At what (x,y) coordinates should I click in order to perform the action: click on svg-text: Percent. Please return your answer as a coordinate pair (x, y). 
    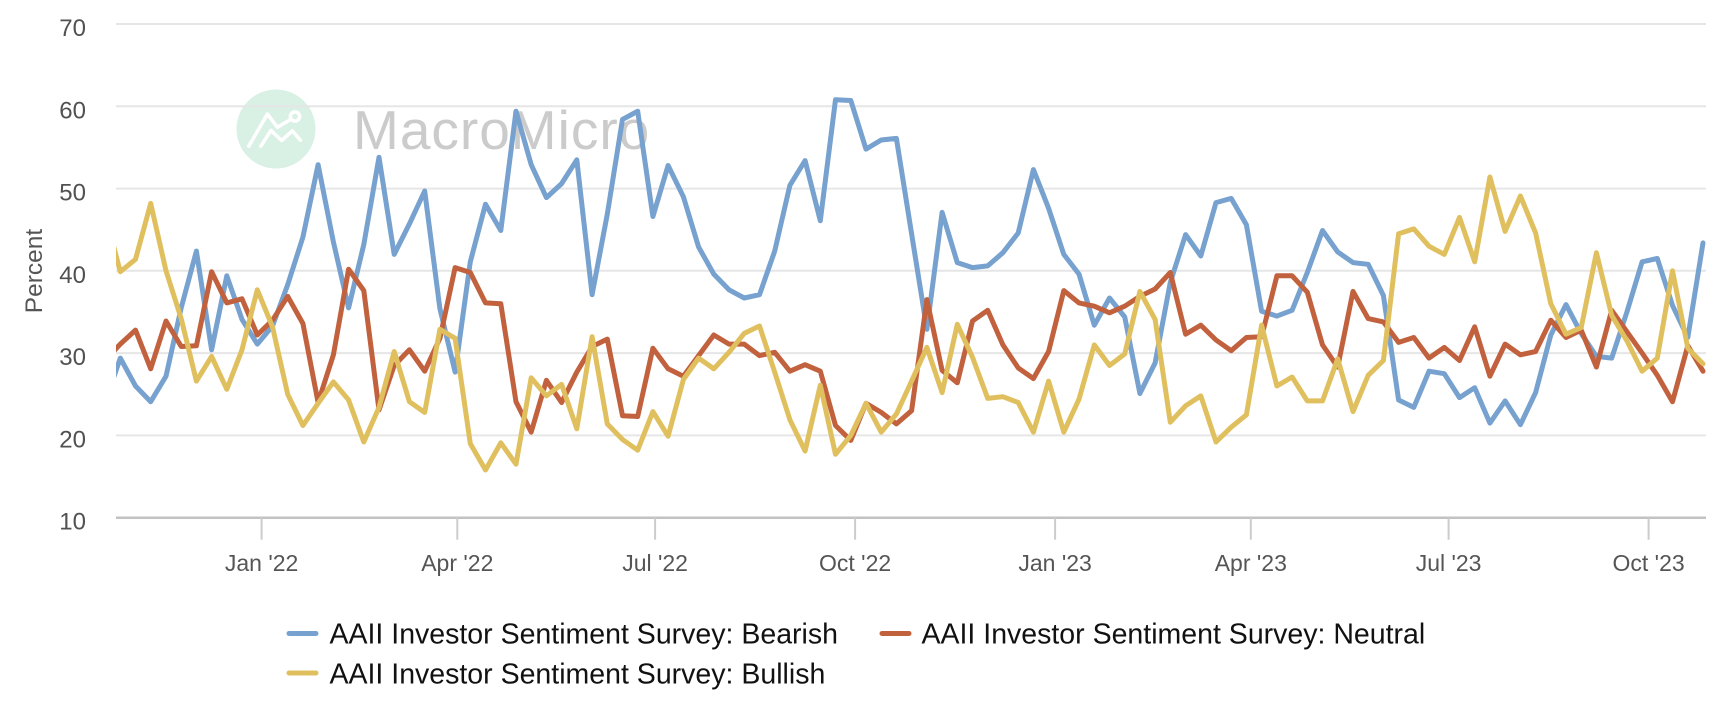
    Looking at the image, I should click on (34, 271).